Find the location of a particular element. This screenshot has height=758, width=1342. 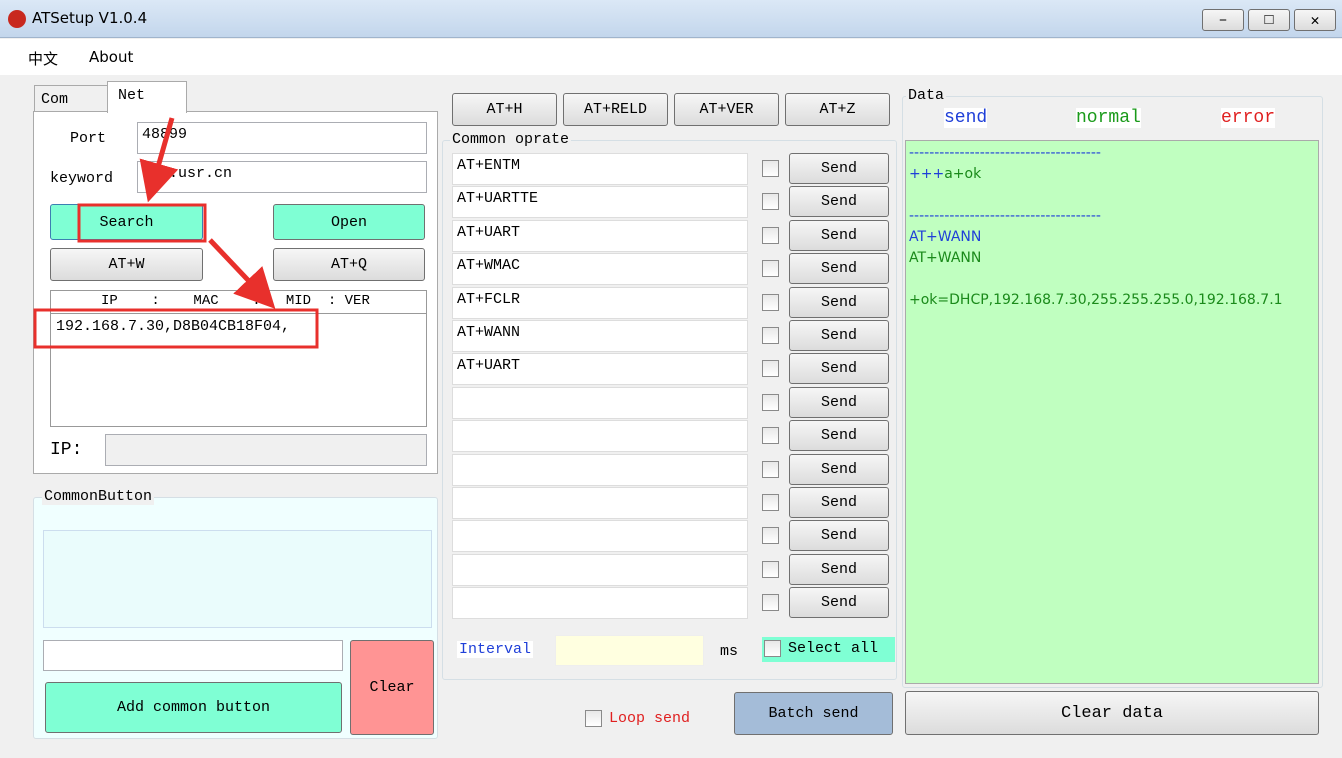

add-common-button: Add common button is located at coordinates (193, 707).